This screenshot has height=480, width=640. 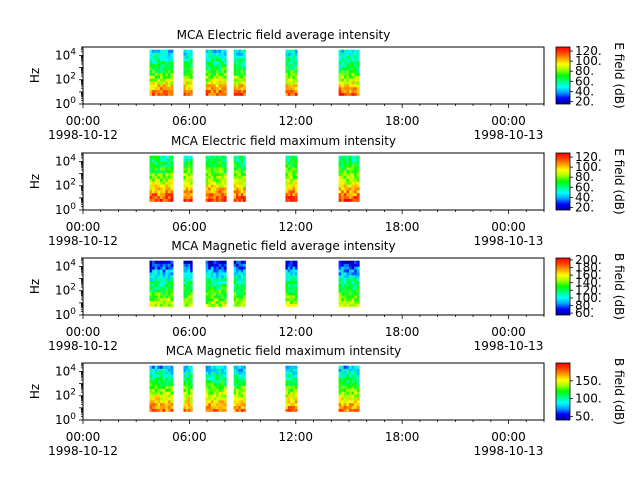 I want to click on colorbar-label: E field (dB), so click(x=619, y=75).